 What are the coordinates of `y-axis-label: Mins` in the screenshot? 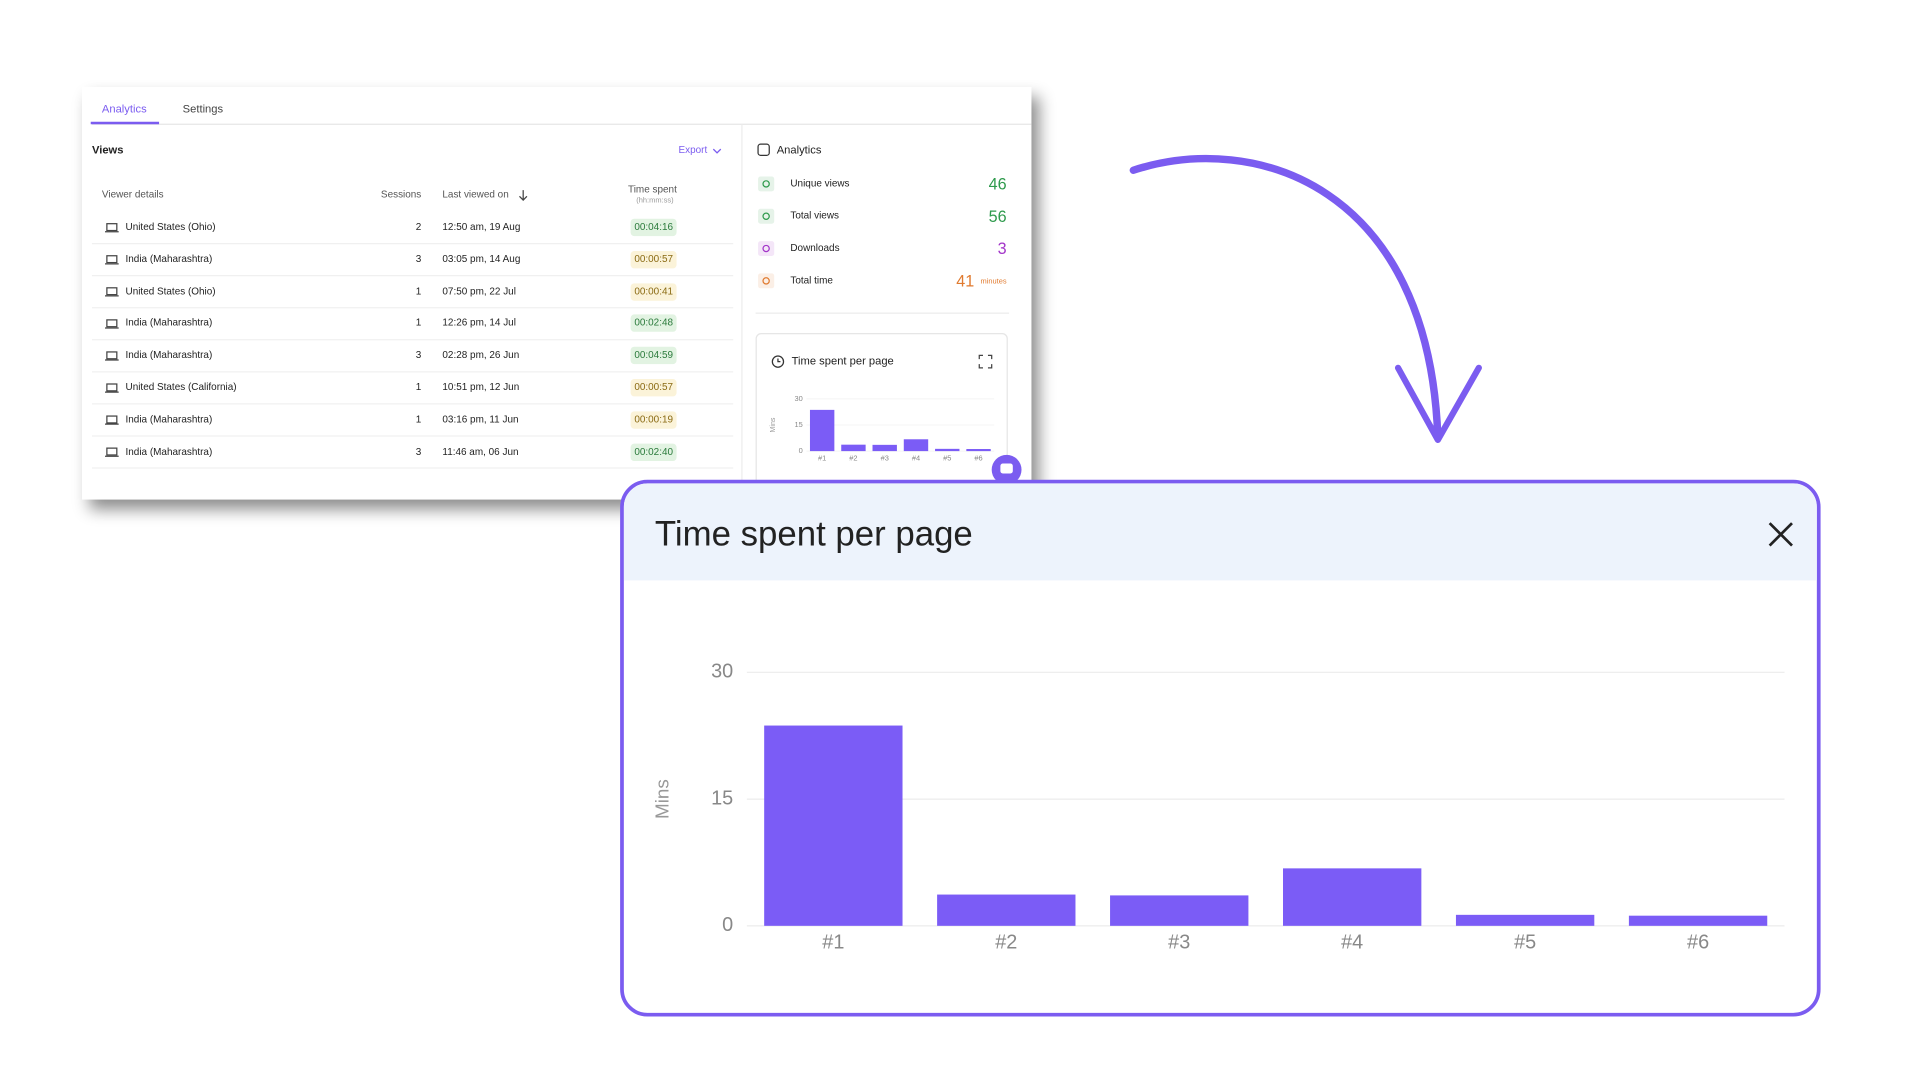 It's located at (773, 424).